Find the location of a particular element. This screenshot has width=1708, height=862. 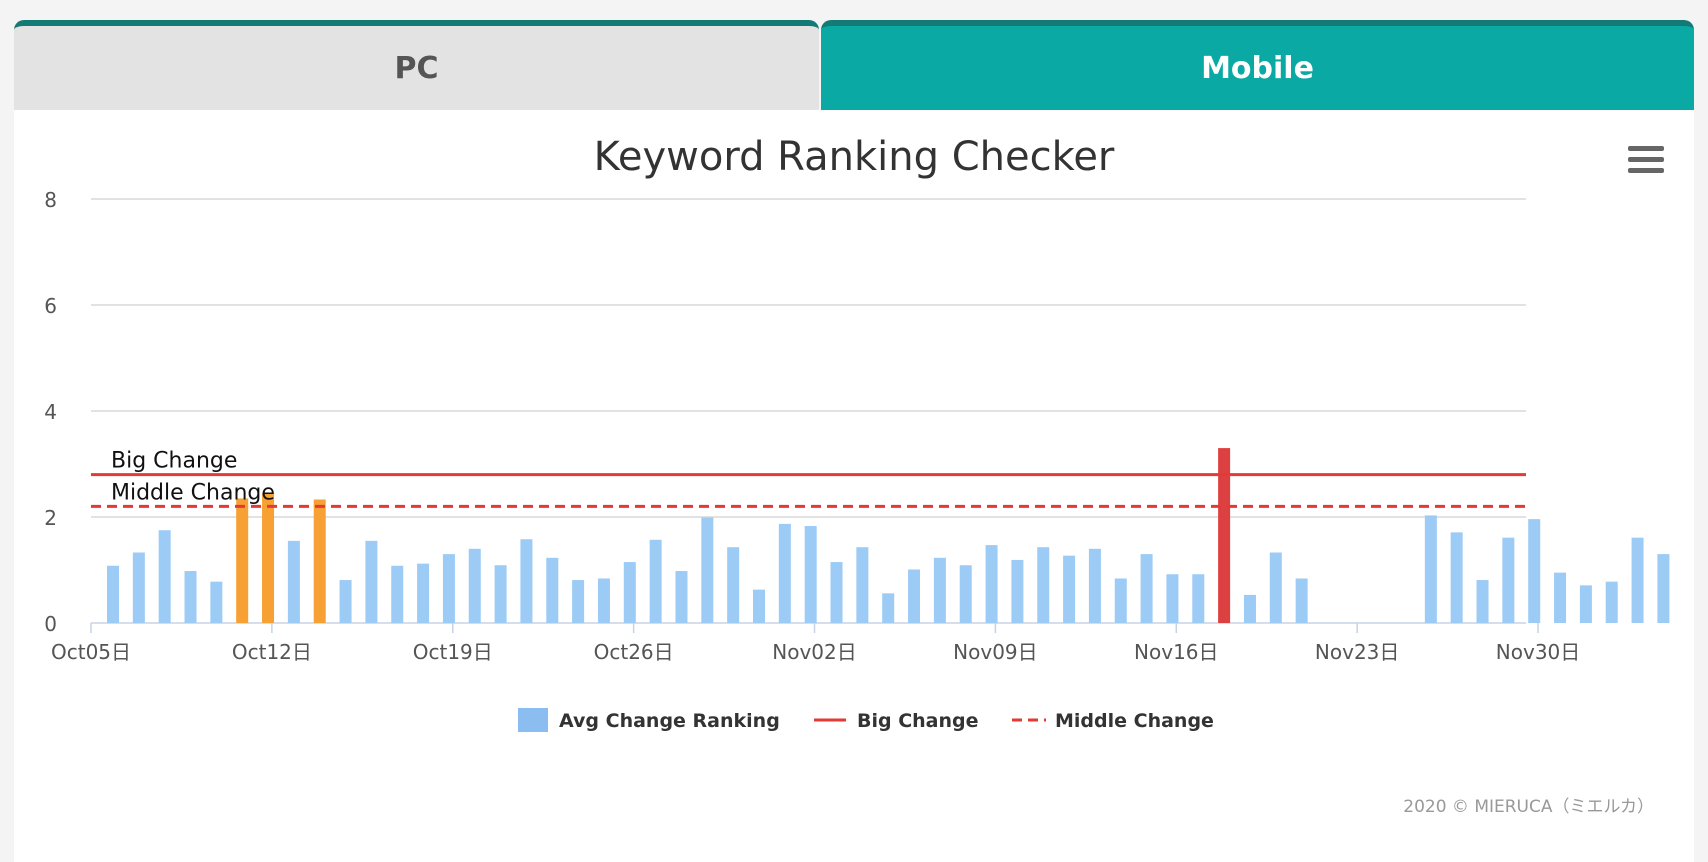

x-tick-label: Nov23日 is located at coordinates (1357, 652).